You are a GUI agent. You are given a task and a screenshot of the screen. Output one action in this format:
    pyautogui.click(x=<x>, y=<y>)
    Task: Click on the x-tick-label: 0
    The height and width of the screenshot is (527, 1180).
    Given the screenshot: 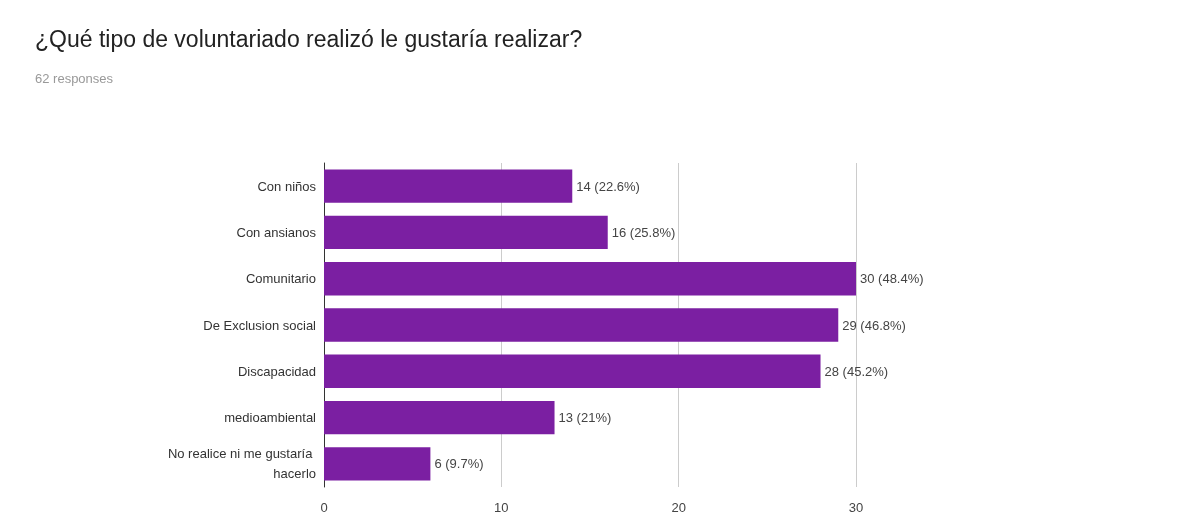 What is the action you would take?
    pyautogui.click(x=324, y=507)
    